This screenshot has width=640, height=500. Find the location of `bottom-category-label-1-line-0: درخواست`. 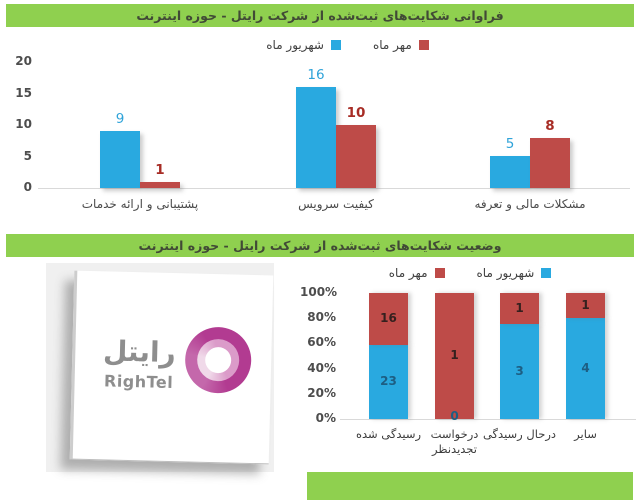

bottom-category-label-1-line-0: درخواست is located at coordinates (454, 434).